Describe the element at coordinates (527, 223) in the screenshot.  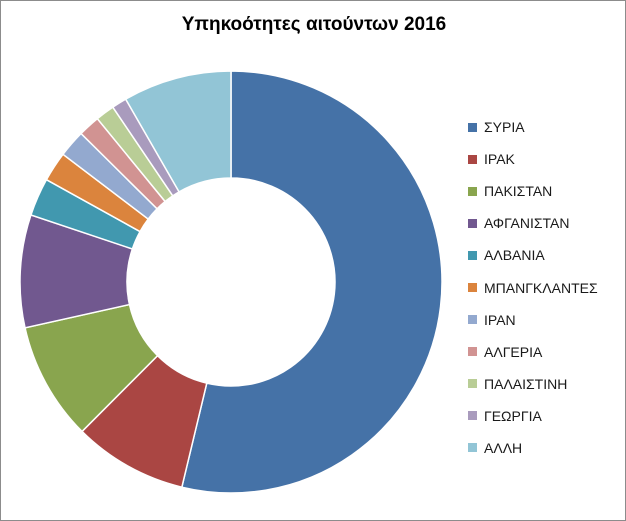
I see `legend-label: ΑΦΓΑΝΙΣΤΑΝ` at that location.